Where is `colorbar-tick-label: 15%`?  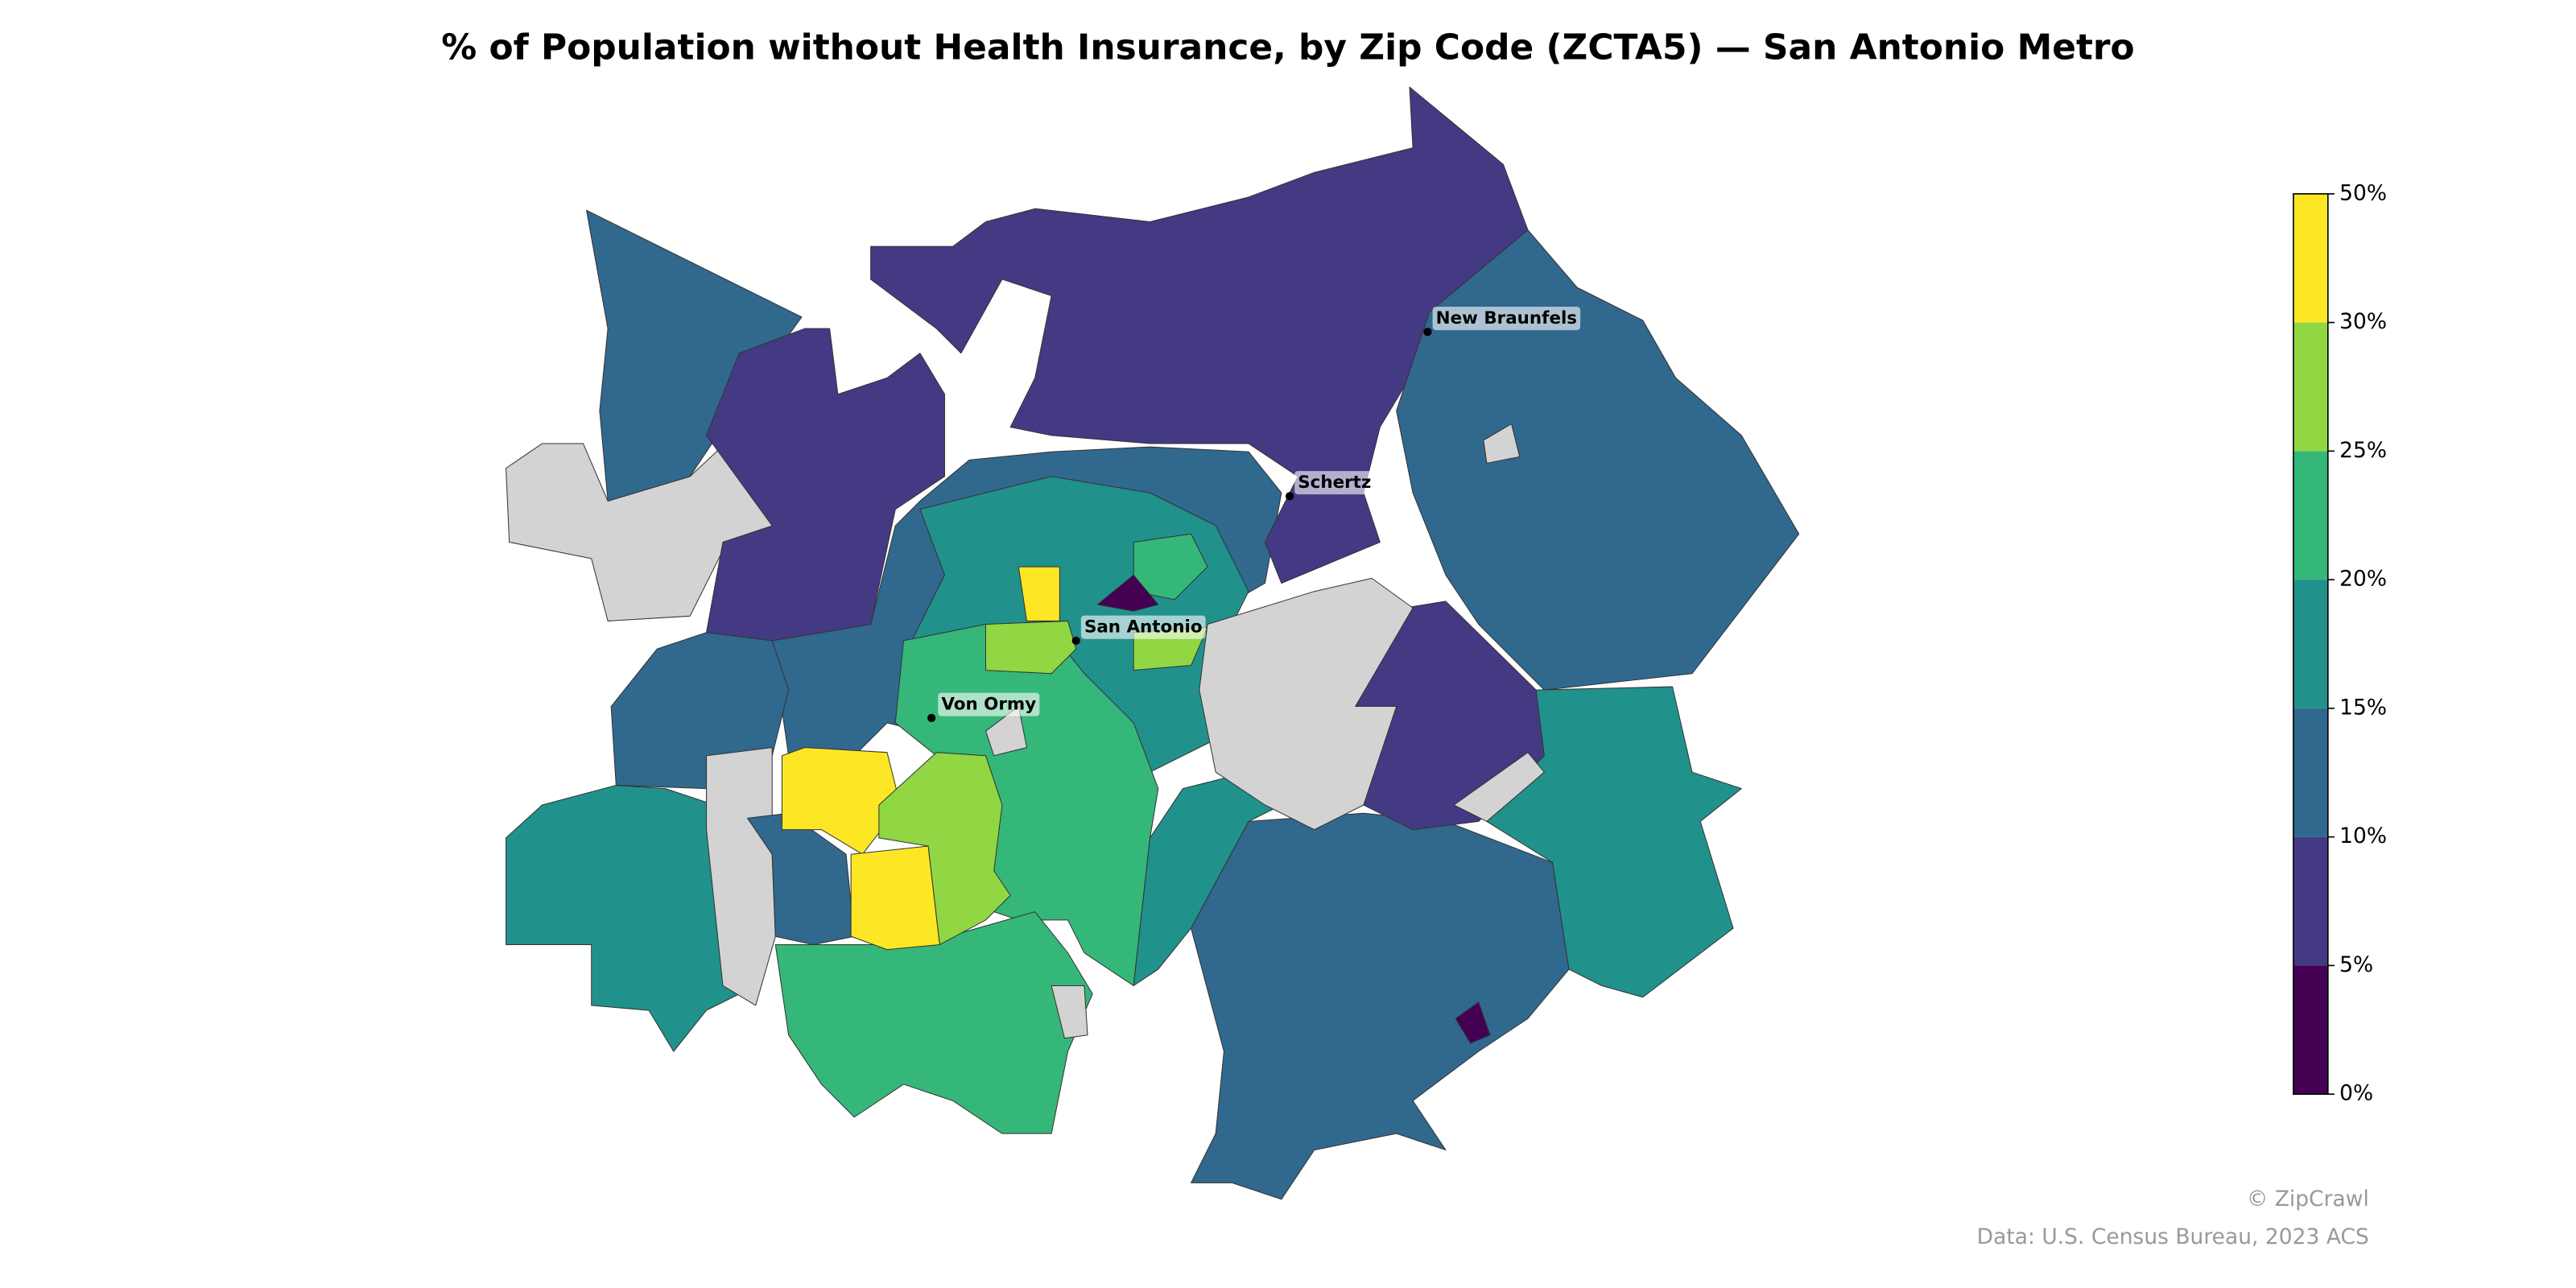 colorbar-tick-label: 15% is located at coordinates (2363, 707).